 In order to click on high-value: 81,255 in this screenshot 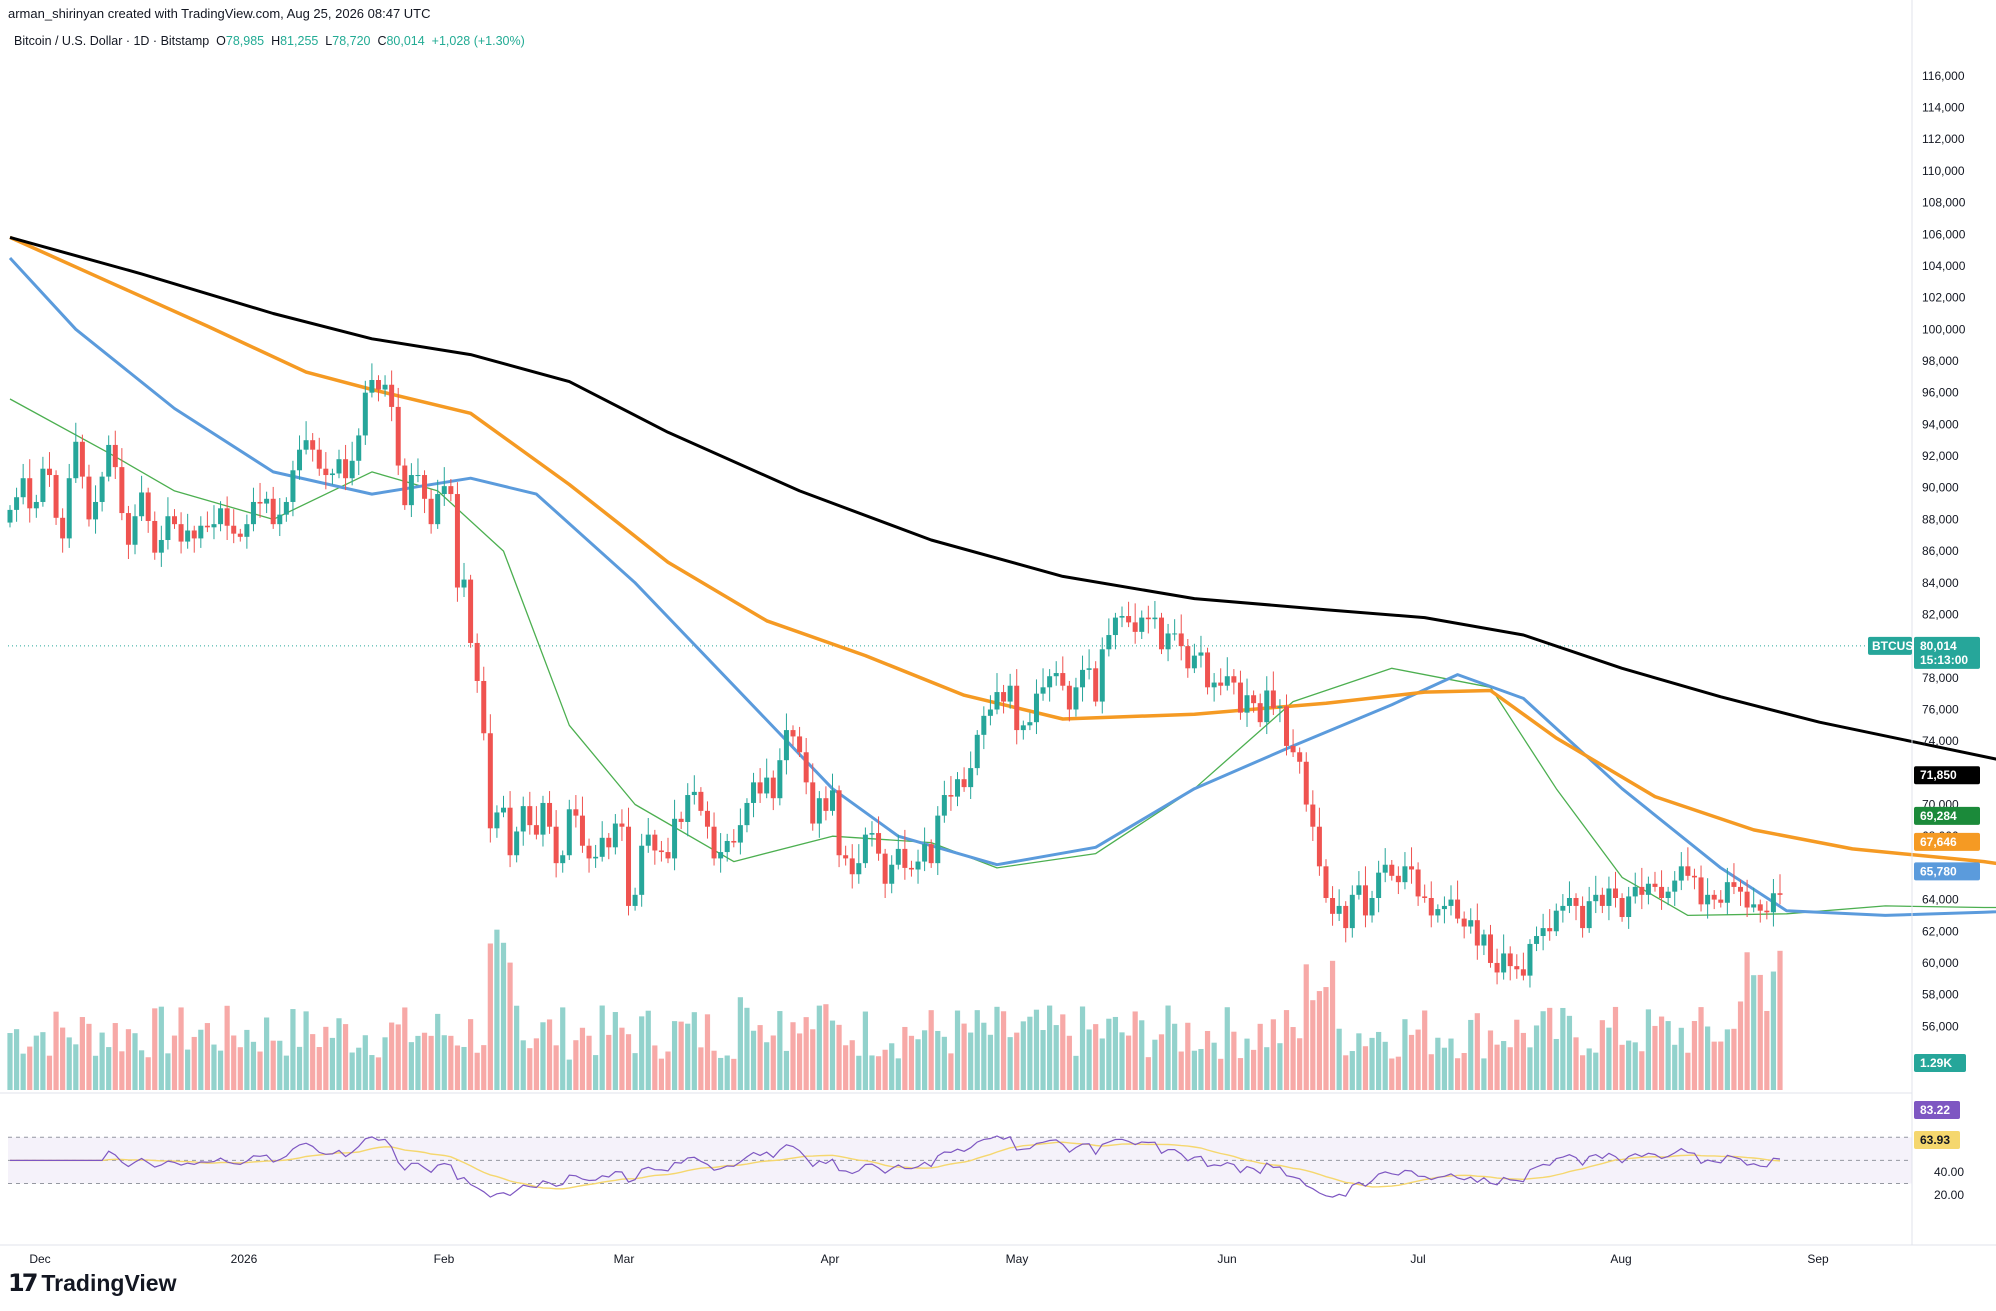, I will do `click(299, 41)`.